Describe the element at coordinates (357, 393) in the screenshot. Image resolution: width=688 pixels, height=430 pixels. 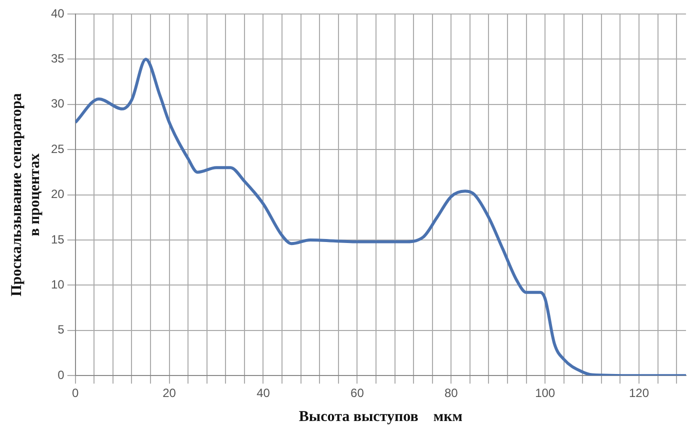
I see `x-tick-label: 60` at that location.